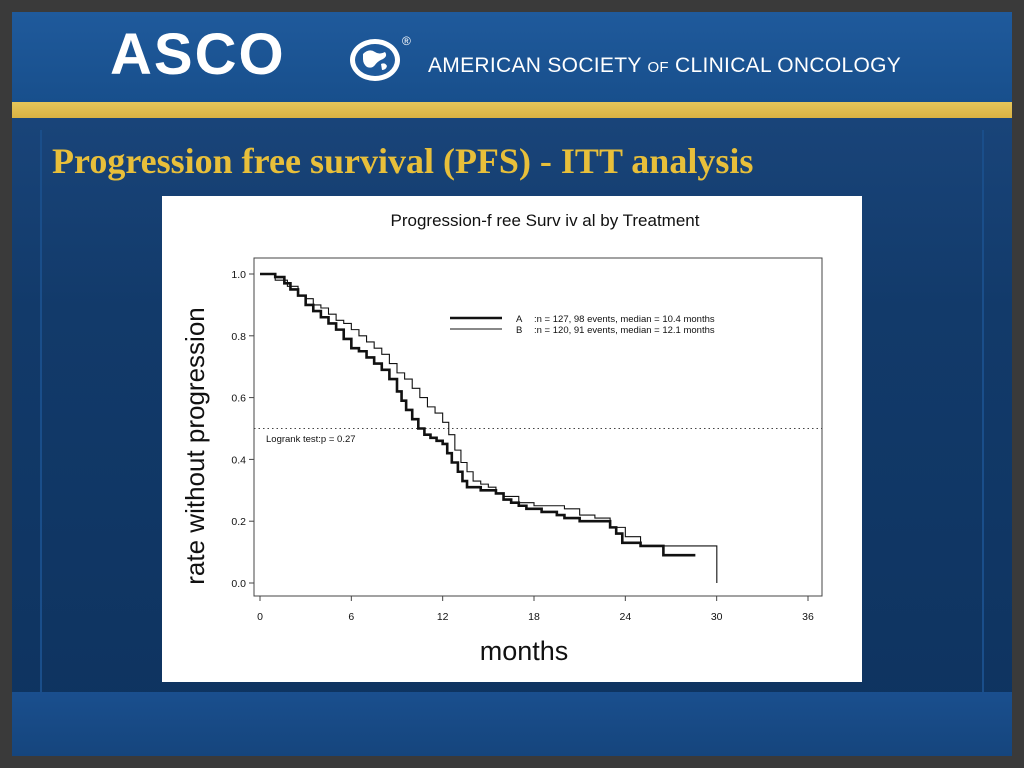 The height and width of the screenshot is (768, 1024). I want to click on footer-band, so click(512, 724).